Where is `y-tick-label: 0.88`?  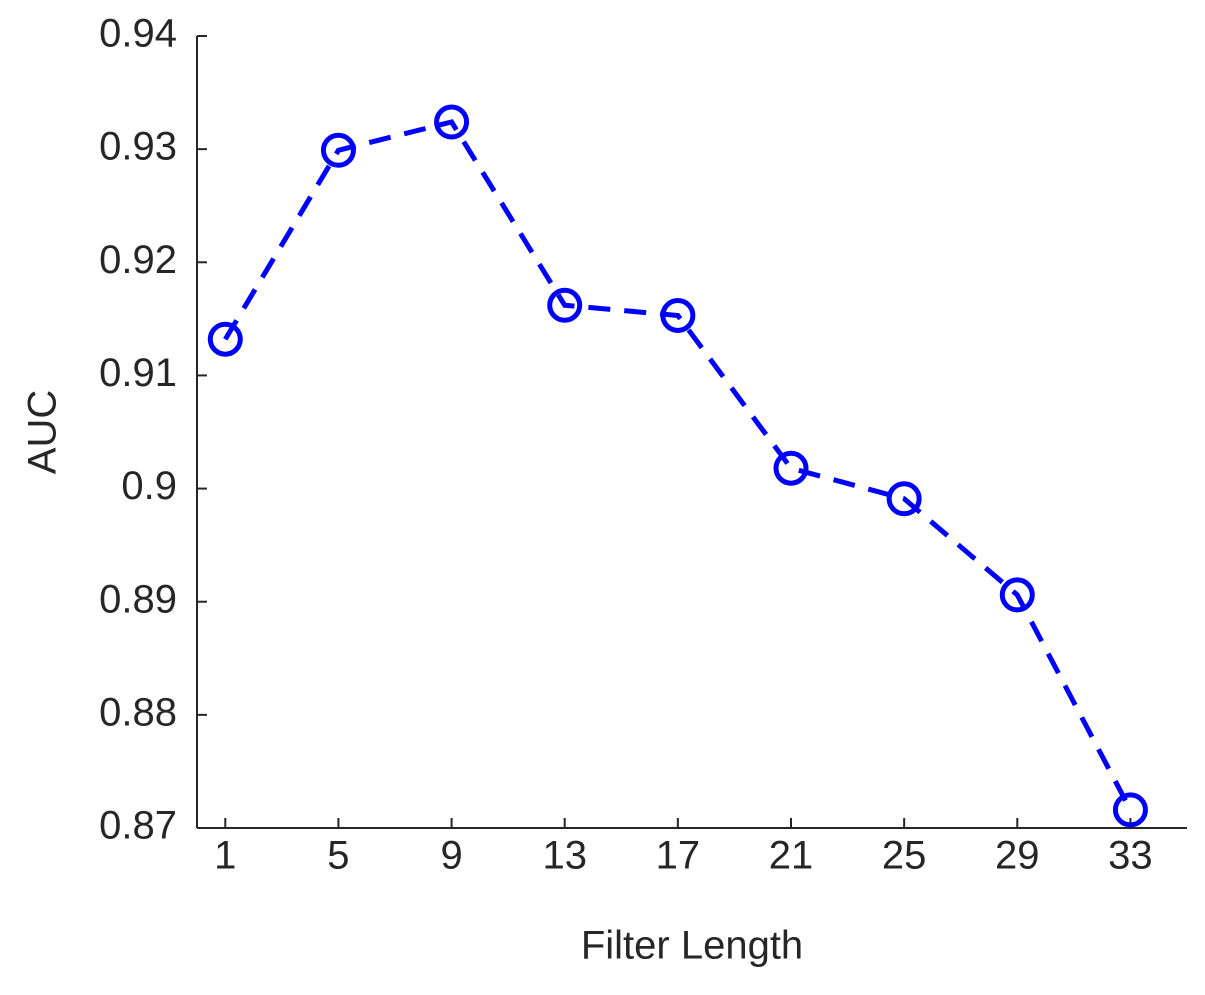
y-tick-label: 0.88 is located at coordinates (138, 712).